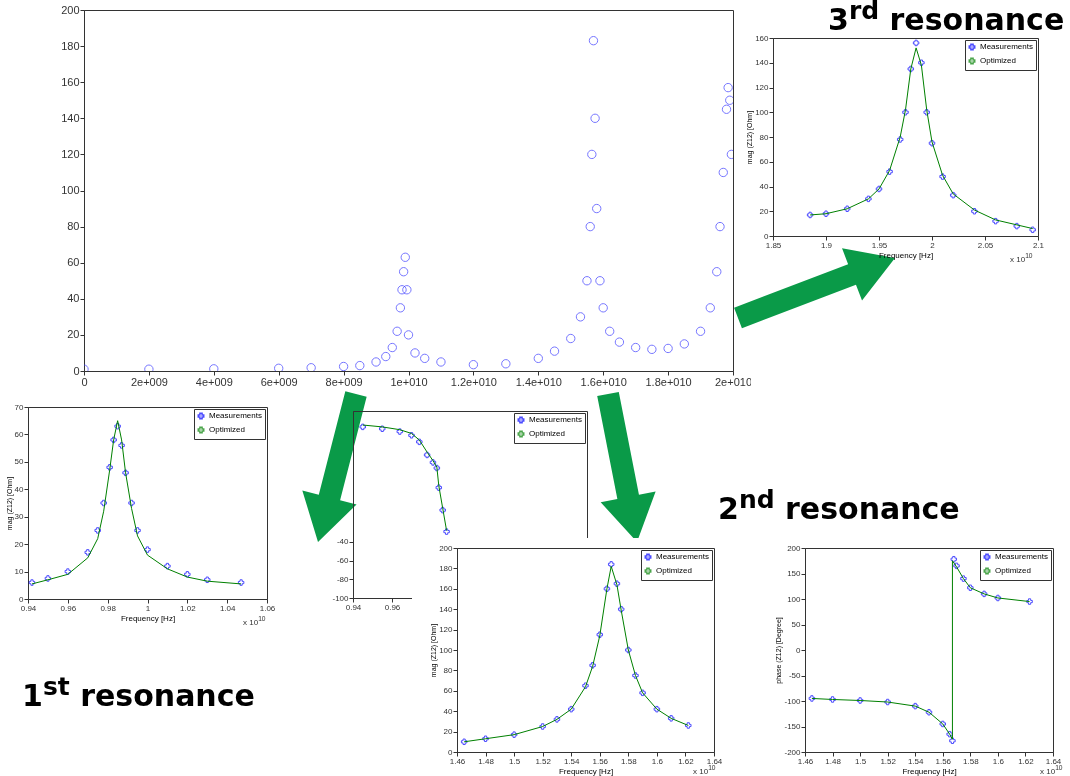 The height and width of the screenshot is (776, 1070). Describe the element at coordinates (773, 245) in the screenshot. I see `x-tick-label: 1.85` at that location.